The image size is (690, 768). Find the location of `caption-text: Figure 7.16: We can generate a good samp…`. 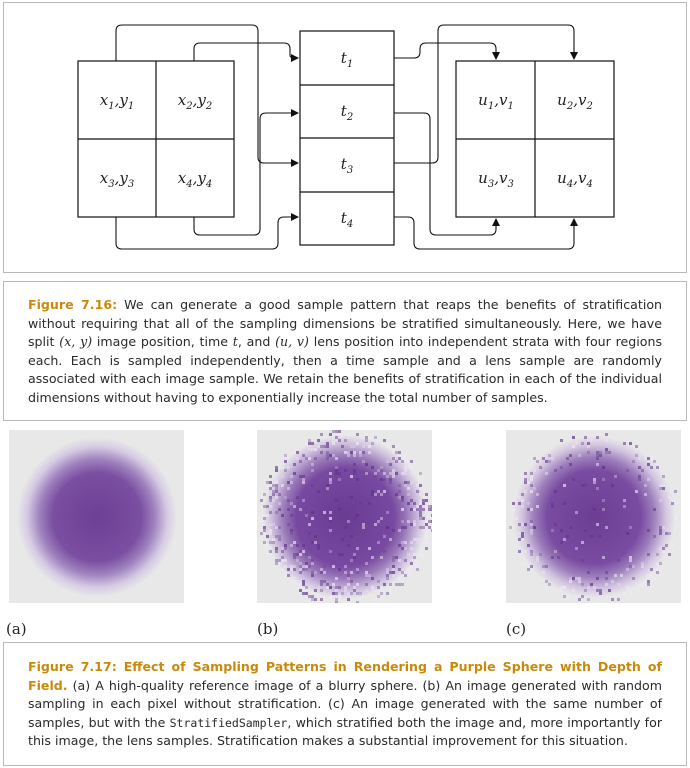

caption-text: Figure 7.16: We can generate a good samp… is located at coordinates (345, 351).